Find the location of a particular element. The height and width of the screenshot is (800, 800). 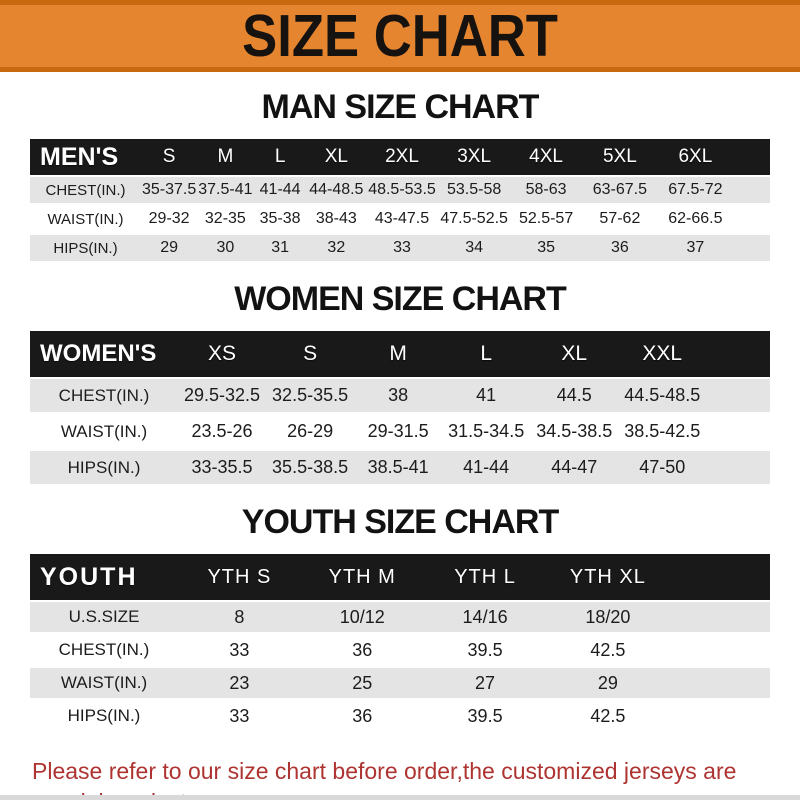

size-value: 57-62 is located at coordinates (619, 220).